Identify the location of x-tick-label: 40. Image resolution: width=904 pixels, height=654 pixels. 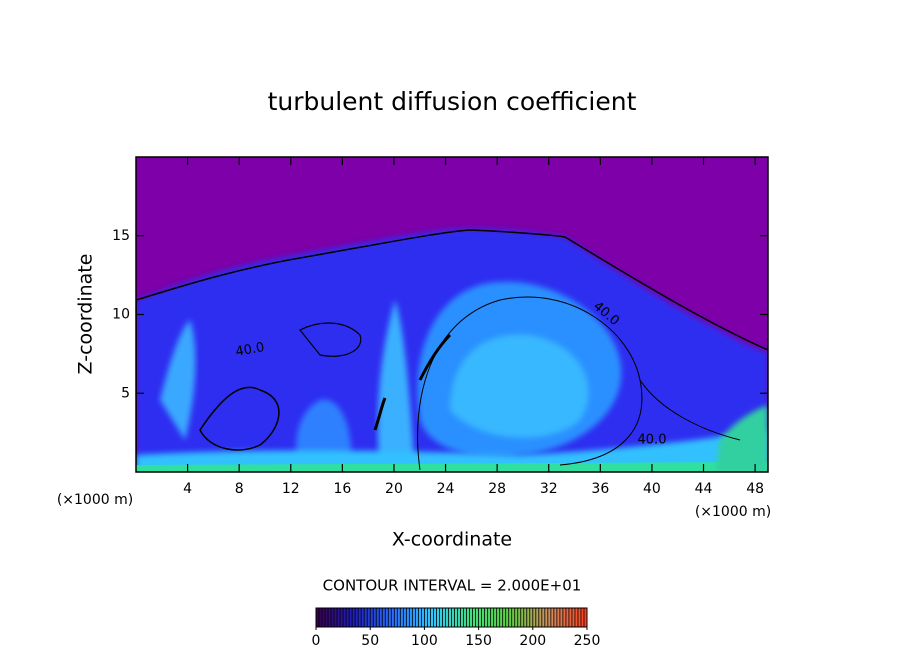
(652, 489).